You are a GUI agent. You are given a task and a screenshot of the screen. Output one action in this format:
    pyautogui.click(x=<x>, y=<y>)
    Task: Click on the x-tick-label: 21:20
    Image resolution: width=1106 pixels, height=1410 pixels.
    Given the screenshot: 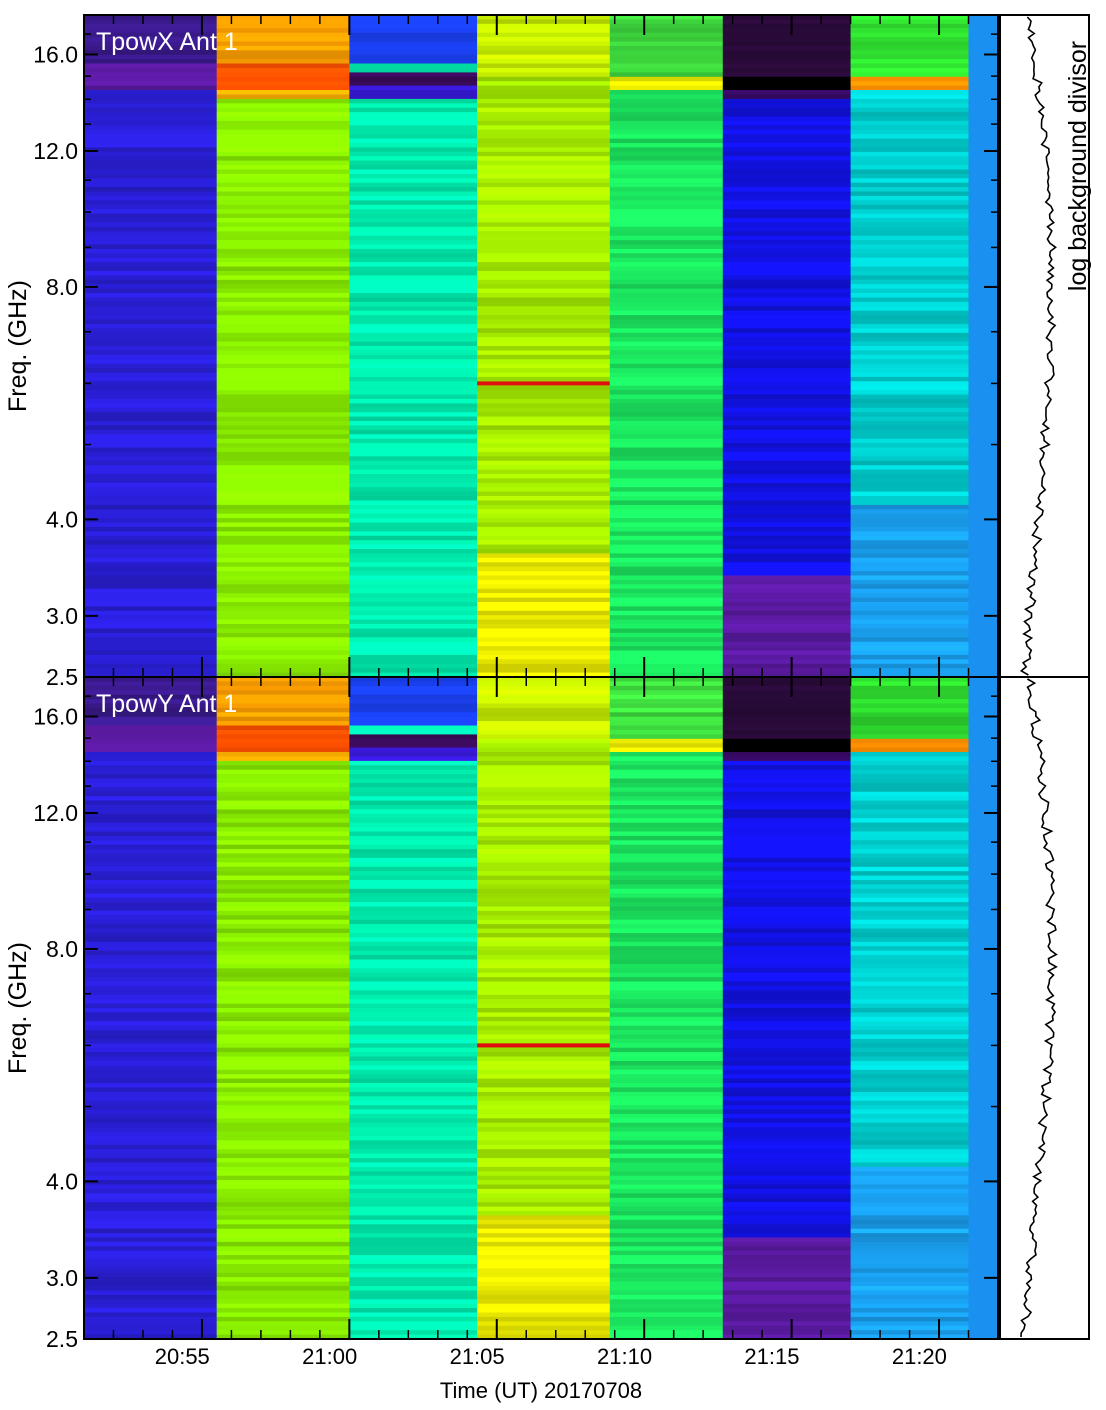 What is the action you would take?
    pyautogui.click(x=919, y=1356)
    